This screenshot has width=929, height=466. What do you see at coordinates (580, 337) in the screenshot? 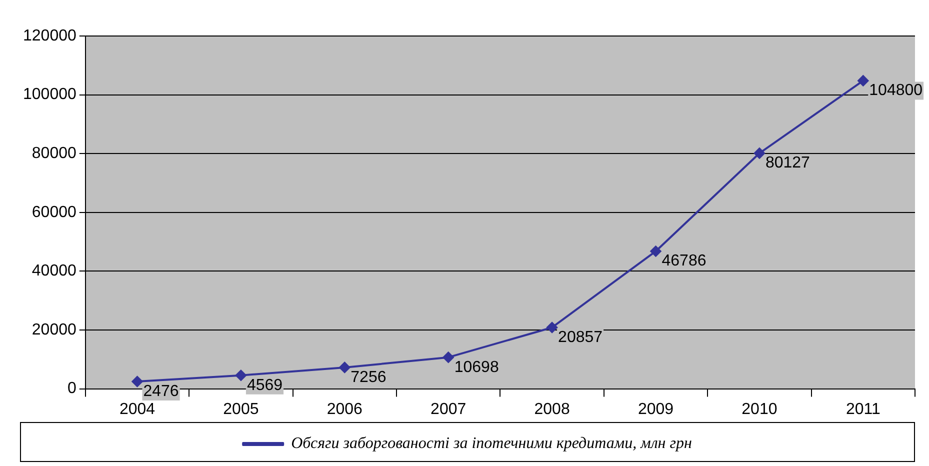
I see `data-label: 20857` at bounding box center [580, 337].